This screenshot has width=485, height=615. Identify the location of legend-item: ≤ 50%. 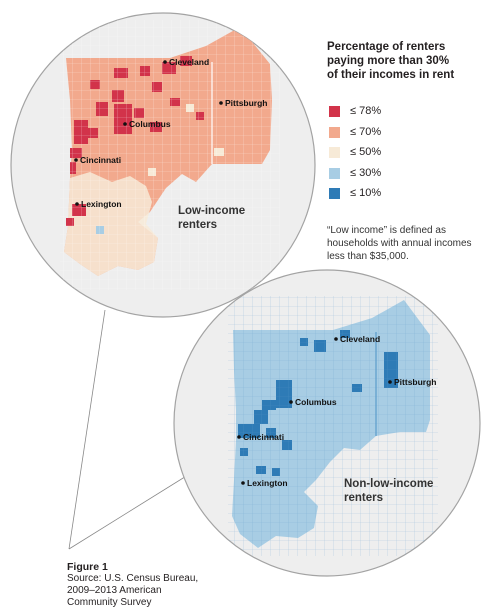
(355, 152).